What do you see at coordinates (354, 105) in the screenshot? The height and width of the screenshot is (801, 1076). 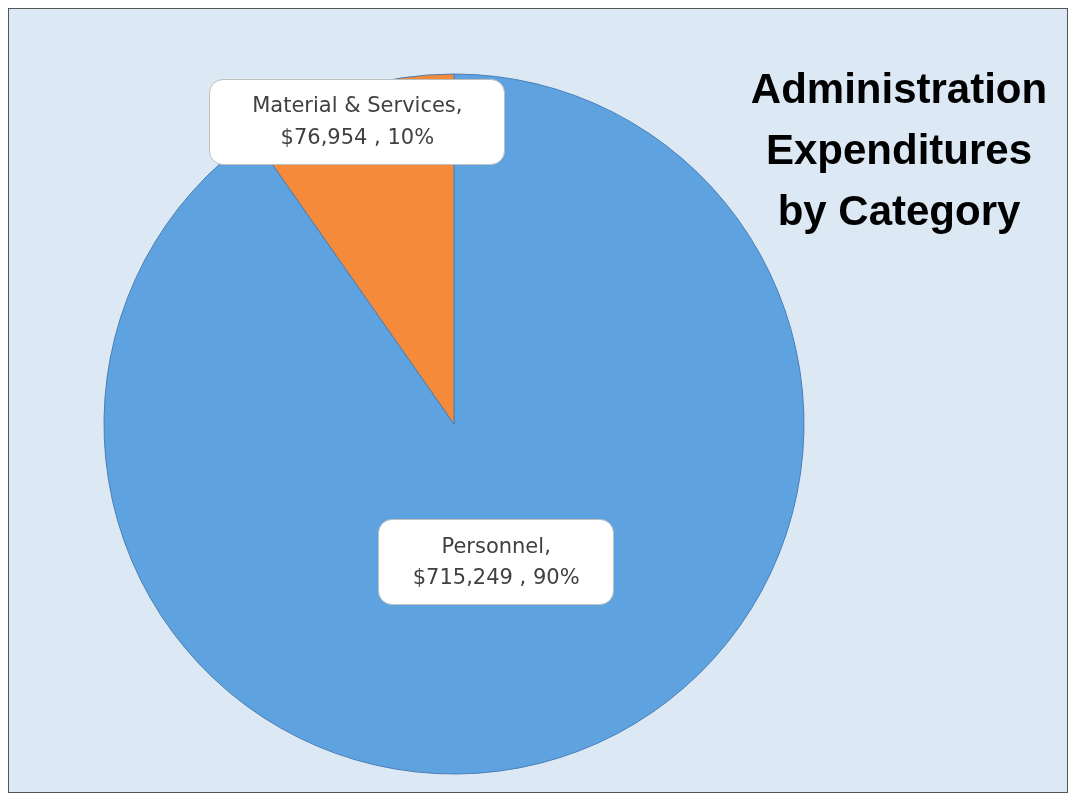 I see `slice-label: Material & Services` at bounding box center [354, 105].